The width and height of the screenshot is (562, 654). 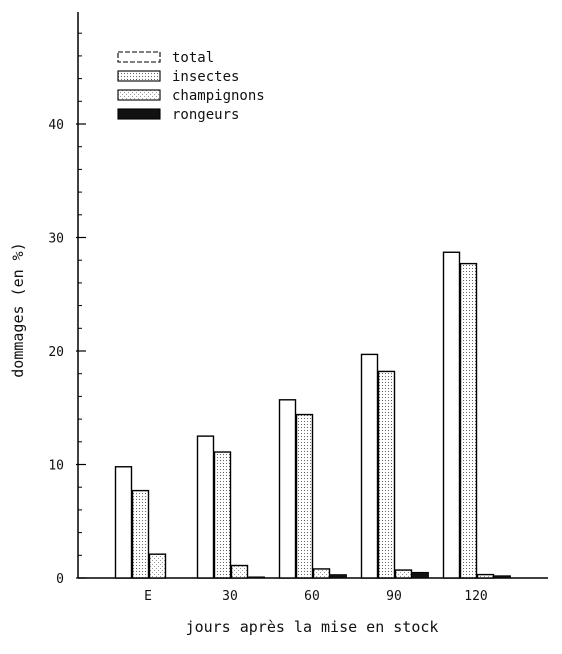 I want to click on legend-swatch-champignons, so click(x=139, y=95).